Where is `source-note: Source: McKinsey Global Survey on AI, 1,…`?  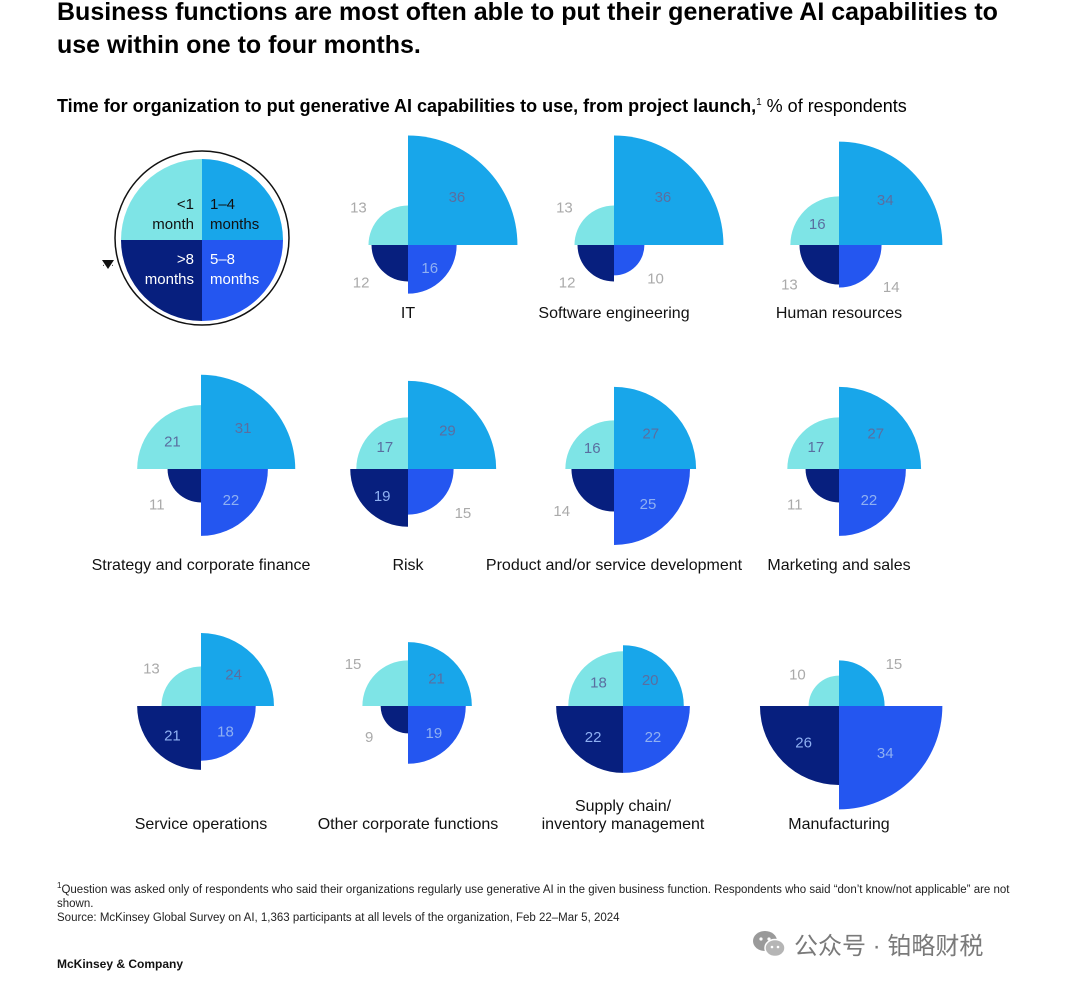 source-note: Source: McKinsey Global Survey on AI, 1,… is located at coordinates (338, 917).